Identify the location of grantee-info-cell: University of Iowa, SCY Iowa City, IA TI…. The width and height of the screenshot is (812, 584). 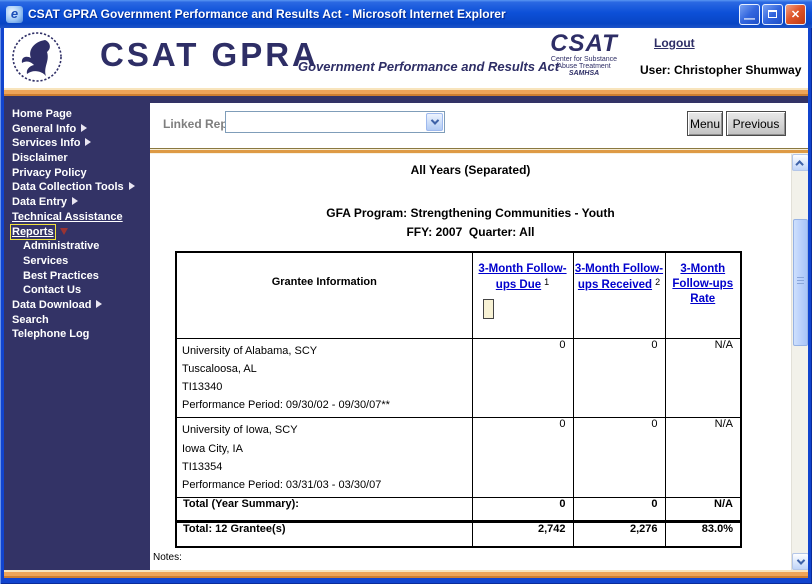
(324, 458).